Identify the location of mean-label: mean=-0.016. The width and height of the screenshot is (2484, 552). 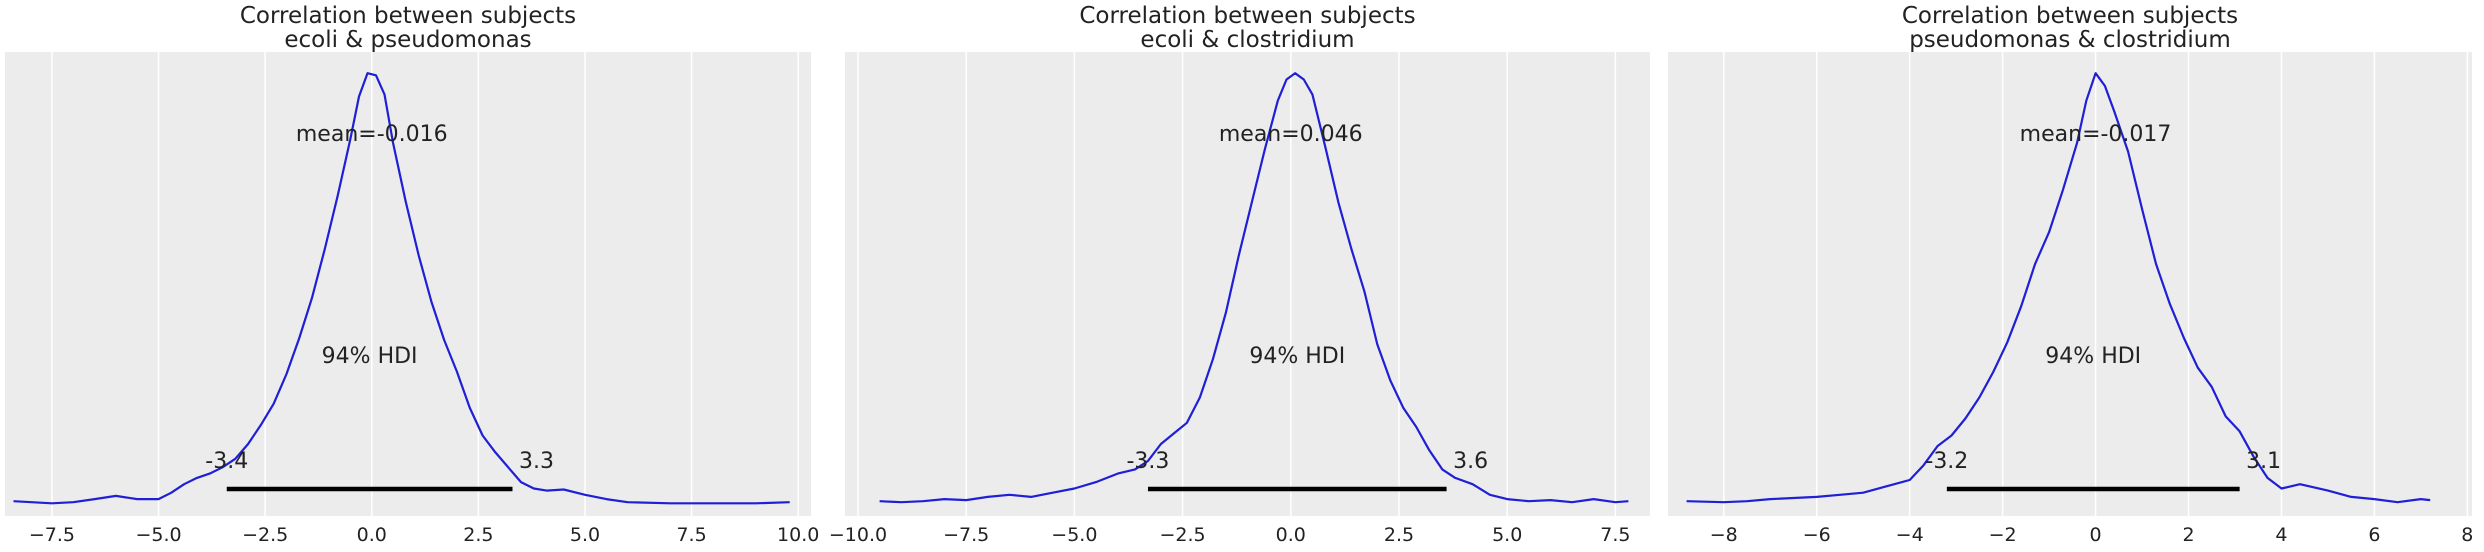
(372, 134).